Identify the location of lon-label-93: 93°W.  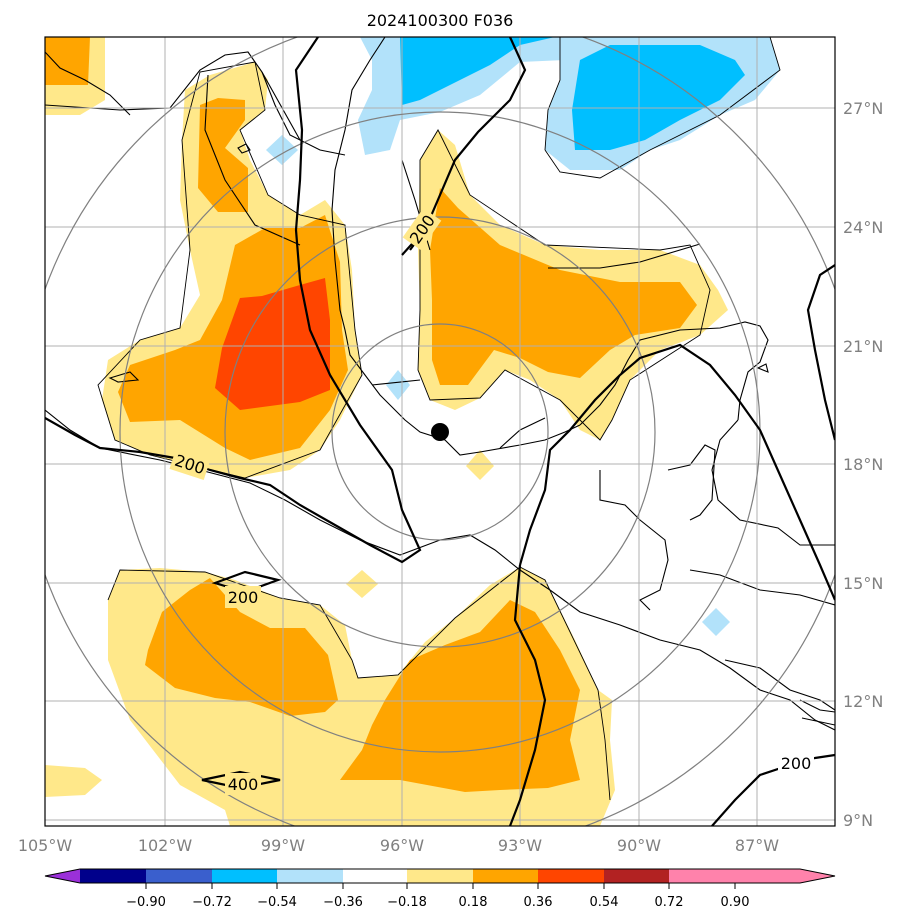
(520, 845).